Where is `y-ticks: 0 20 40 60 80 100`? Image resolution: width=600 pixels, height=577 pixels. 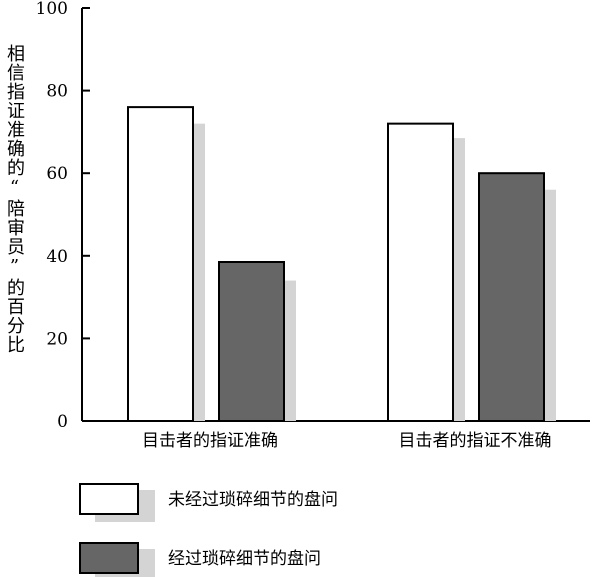 y-ticks: 0 20 40 60 80 100 is located at coordinates (63, 216).